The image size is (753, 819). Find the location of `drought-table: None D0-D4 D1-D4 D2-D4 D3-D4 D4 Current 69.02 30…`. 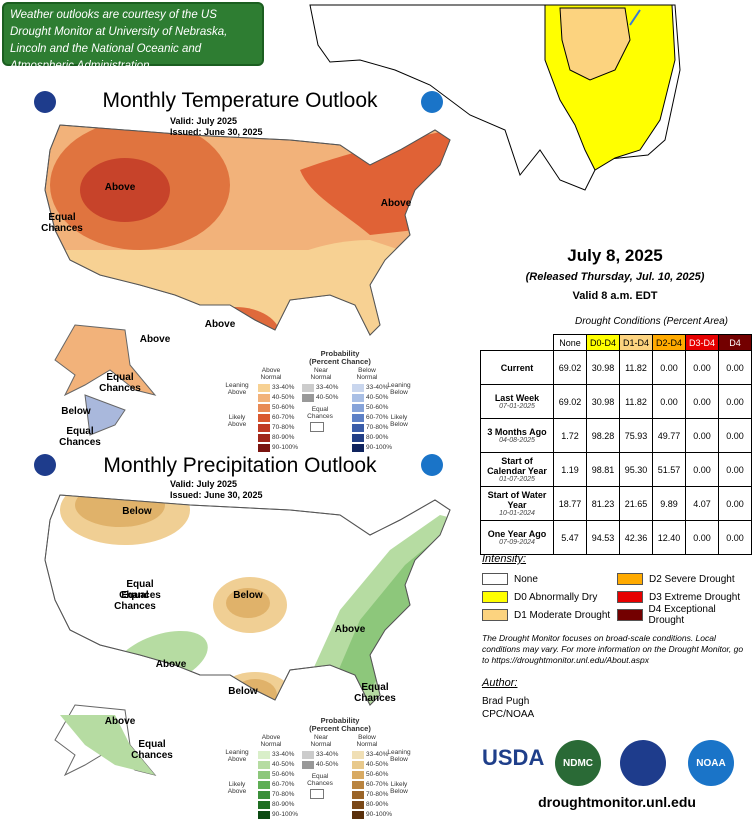

drought-table: None D0-D4 D1-D4 D2-D4 D3-D4 D4 Current 69.02 30… is located at coordinates (616, 444).